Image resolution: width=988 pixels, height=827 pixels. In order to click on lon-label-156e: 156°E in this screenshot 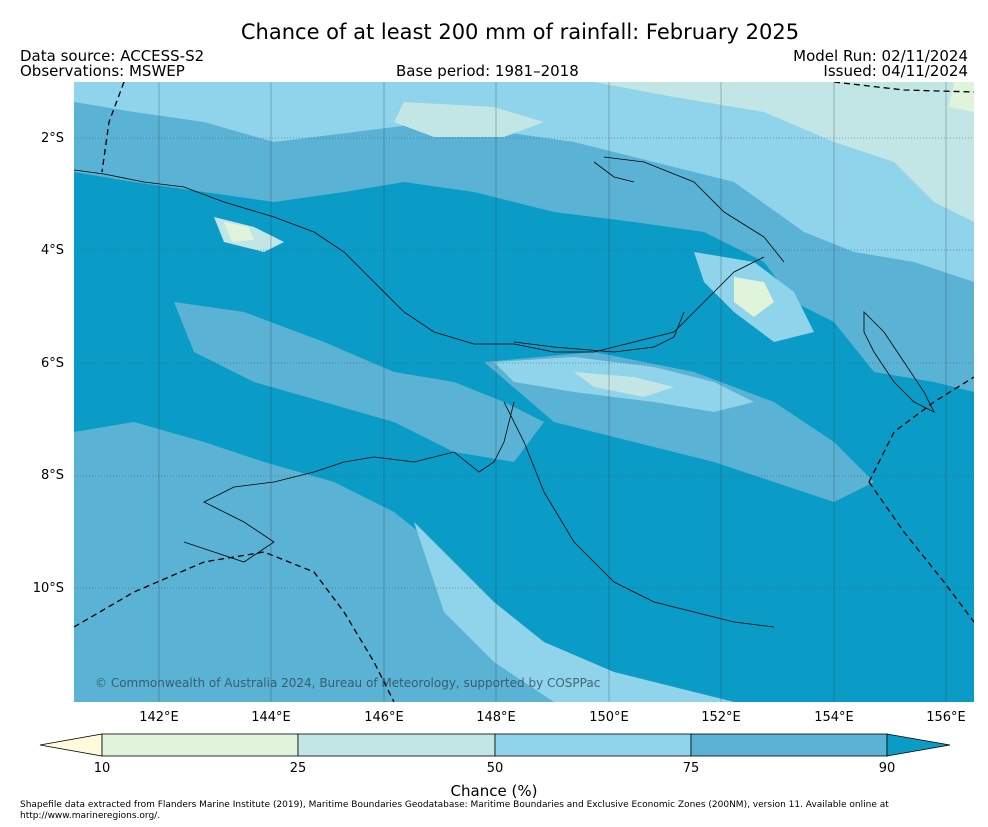, I will do `click(946, 717)`.